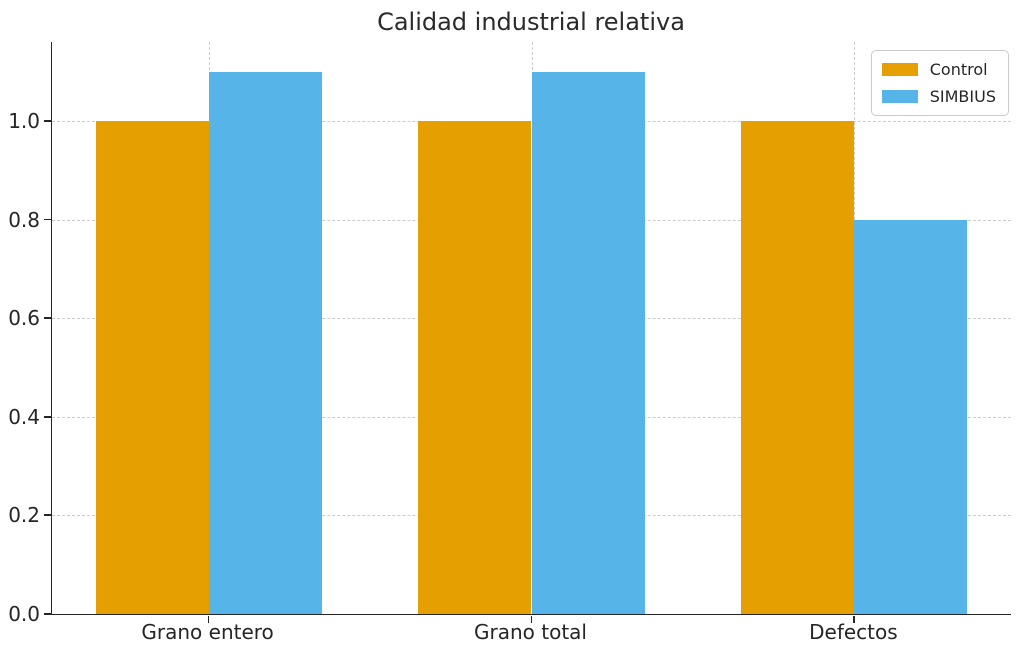  Describe the element at coordinates (24, 318) in the screenshot. I see `ytick-label-0.6: 0.6` at that location.